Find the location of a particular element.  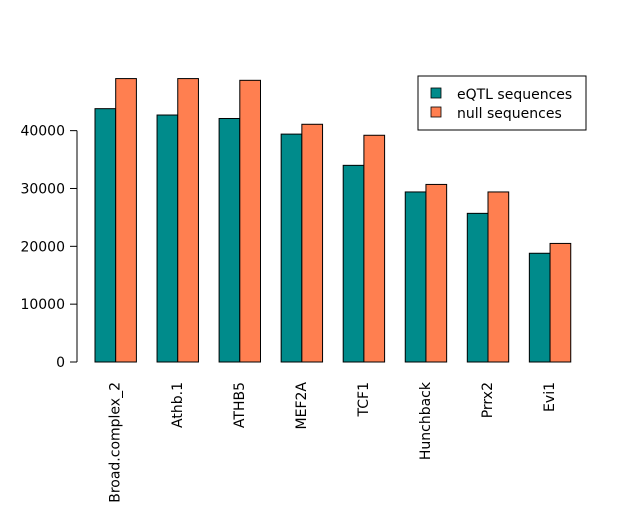

x-tick-label-athb-1: Athb.1 is located at coordinates (178, 405).